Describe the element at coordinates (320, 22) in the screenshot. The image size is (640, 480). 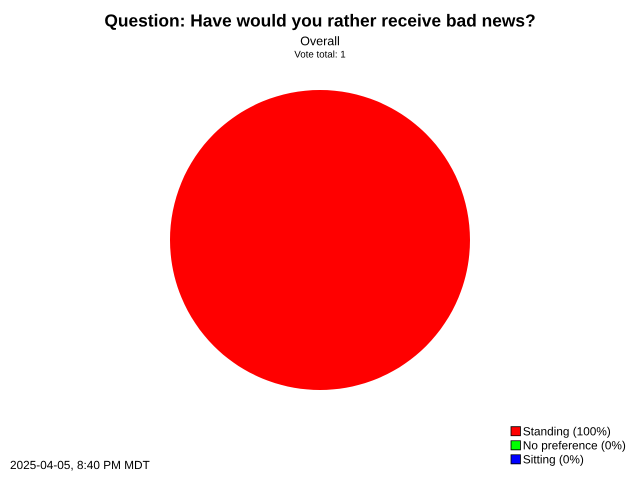
I see `chart-title: Question: Have would you rather receive bad news?` at that location.